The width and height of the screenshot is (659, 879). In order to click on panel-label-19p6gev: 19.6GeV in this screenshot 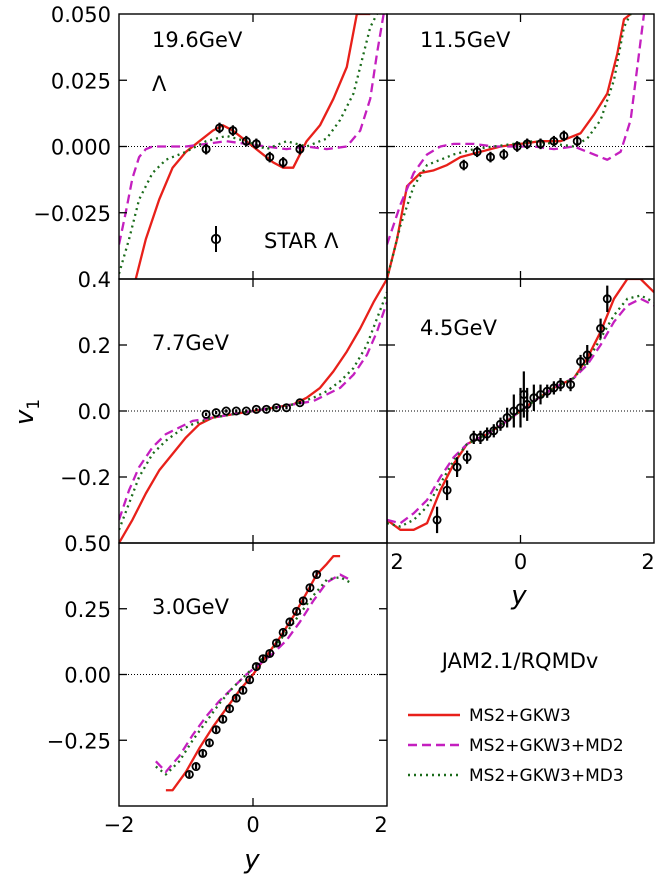, I will do `click(197, 40)`.